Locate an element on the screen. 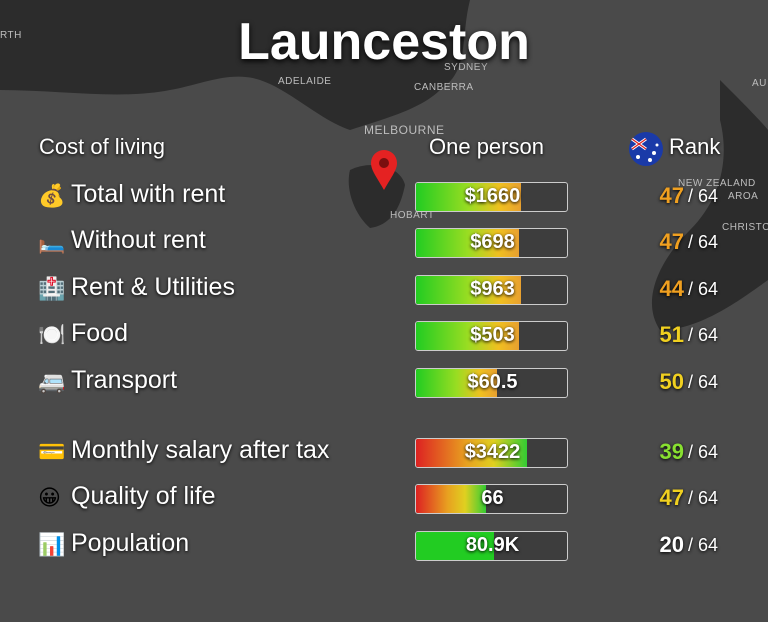 The image size is (768, 622). value-bar: $3422 is located at coordinates (491, 453).